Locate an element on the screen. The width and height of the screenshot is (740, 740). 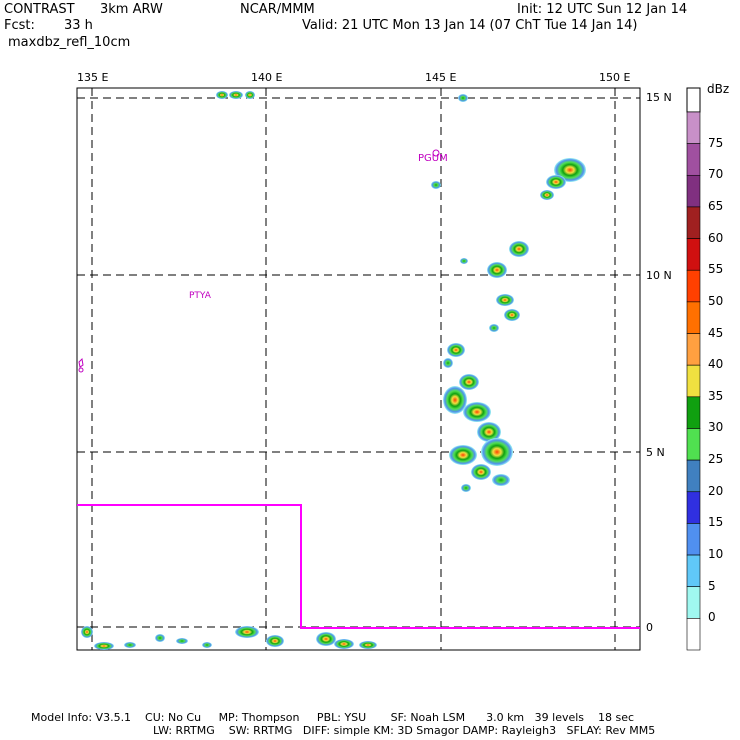
lat-label-15n: 15 N is located at coordinates (659, 97).